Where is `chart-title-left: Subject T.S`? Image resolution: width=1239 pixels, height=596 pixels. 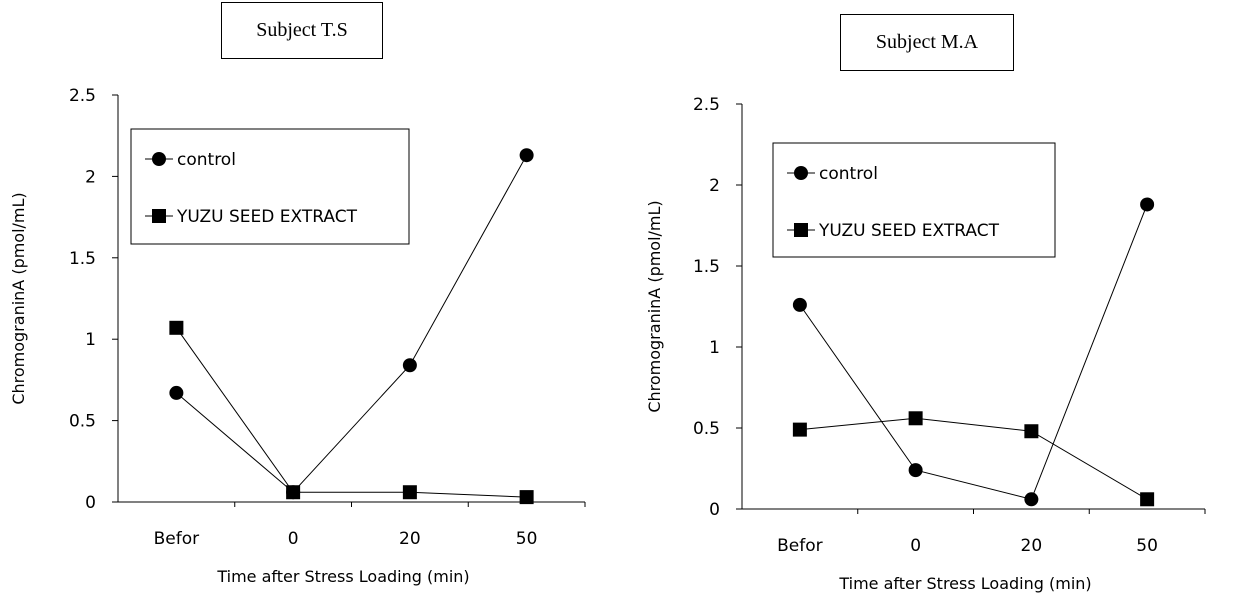
chart-title-left: Subject T.S is located at coordinates (302, 30).